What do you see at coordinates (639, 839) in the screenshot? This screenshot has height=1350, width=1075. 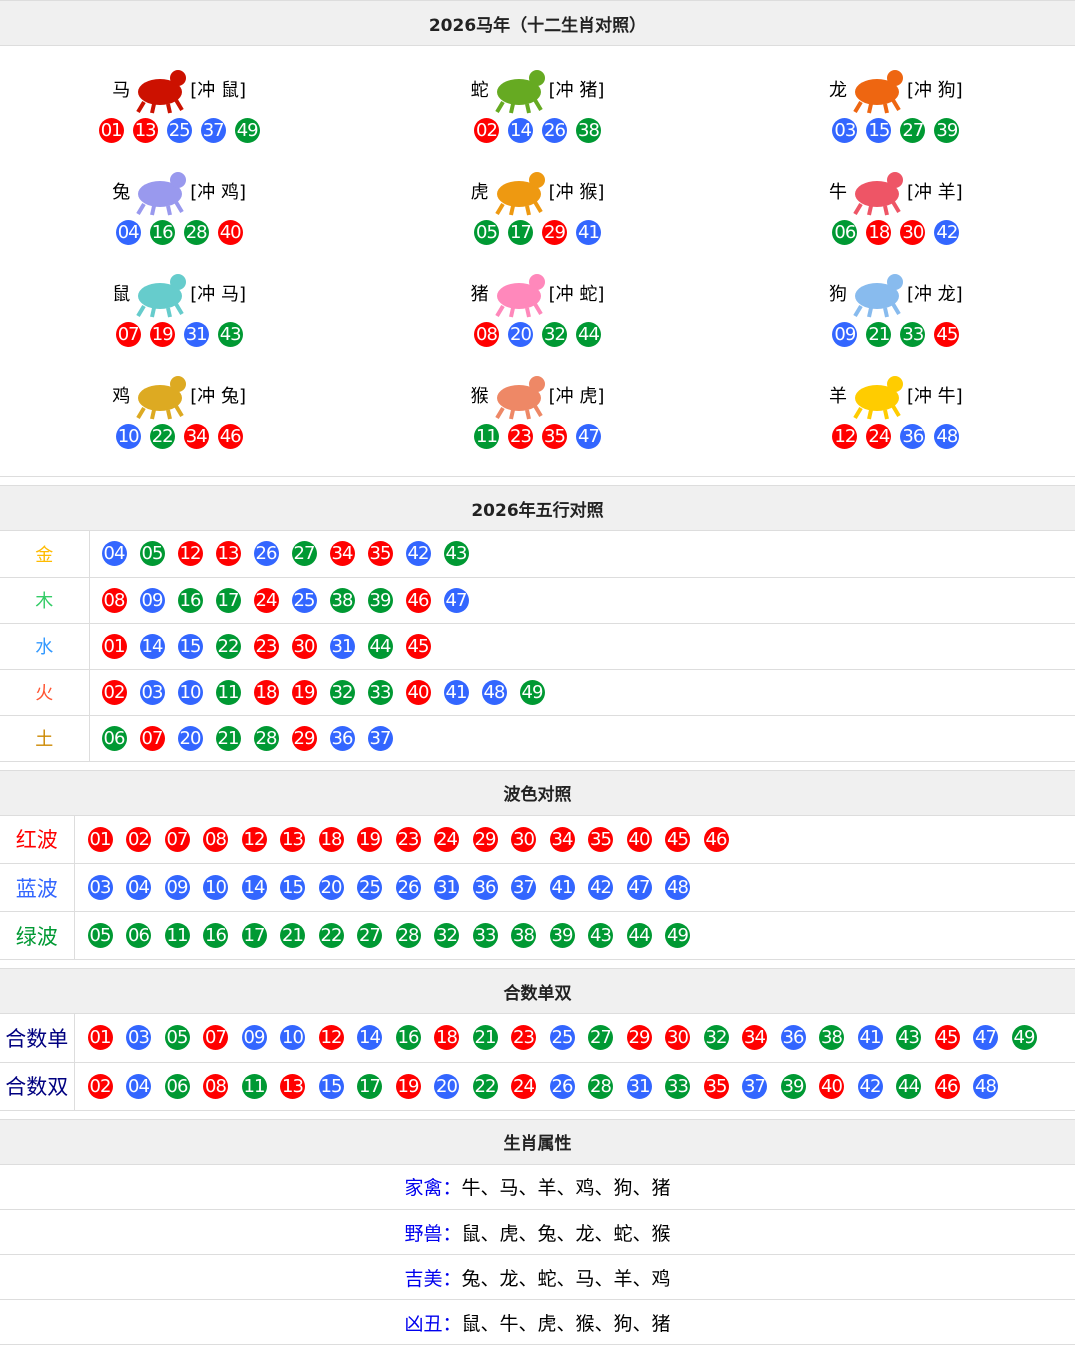 I see `number-ball: 40` at bounding box center [639, 839].